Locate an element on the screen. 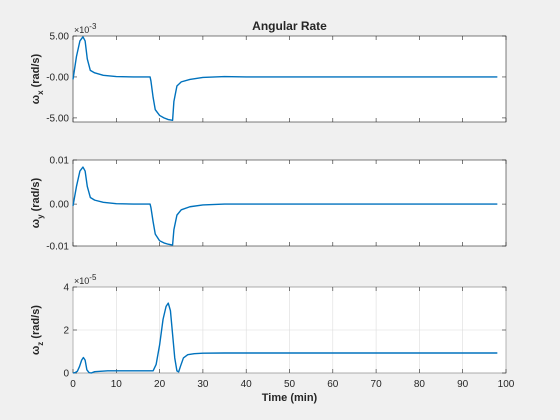  x-tick-label: 80 is located at coordinates (420, 384).